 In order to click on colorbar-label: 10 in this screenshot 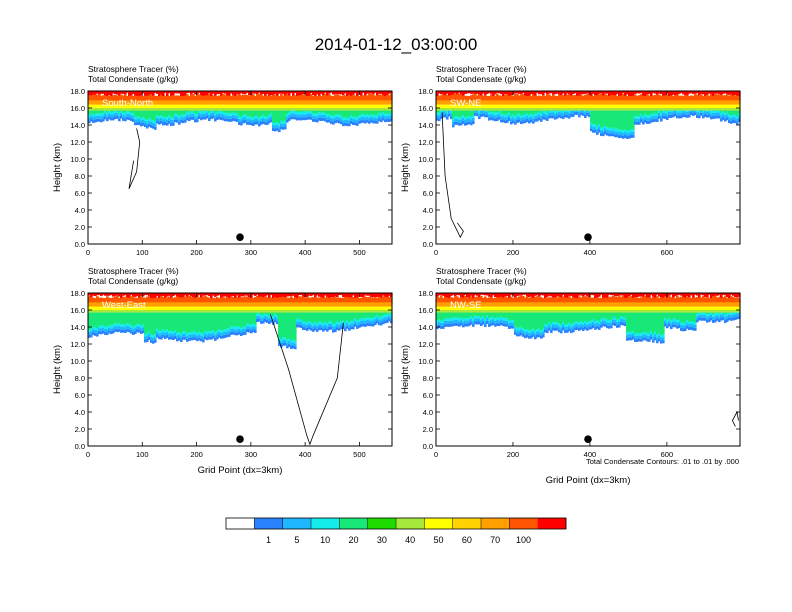, I will do `click(325, 540)`.